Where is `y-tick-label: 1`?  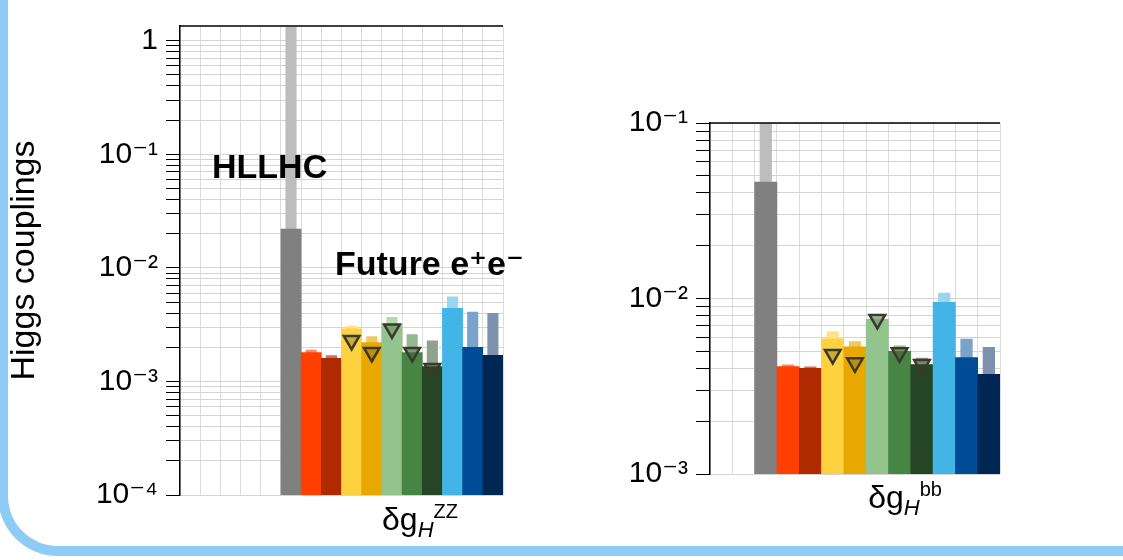
y-tick-label: 1 is located at coordinates (149, 39).